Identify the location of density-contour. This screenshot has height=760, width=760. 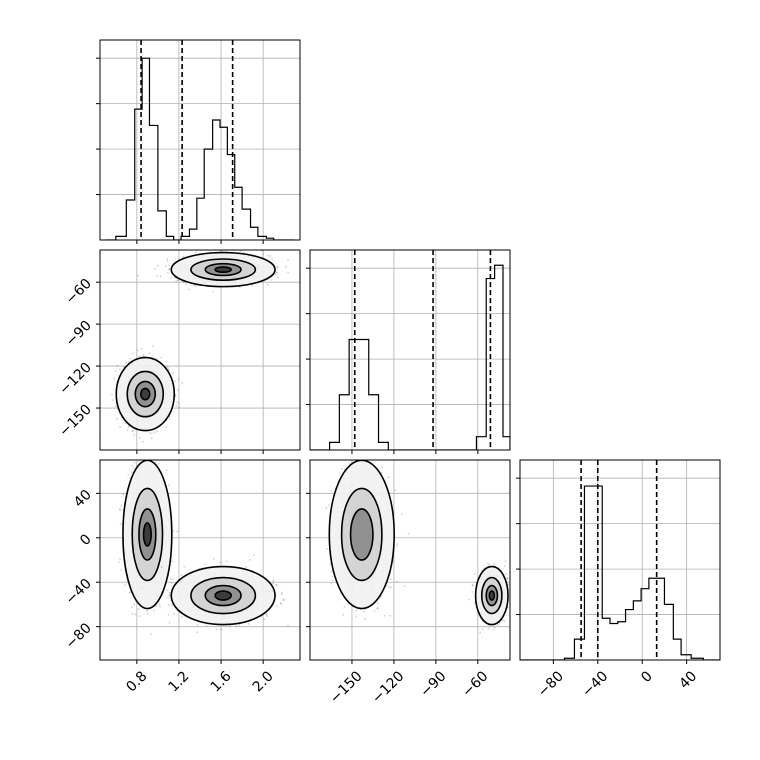
(145, 394).